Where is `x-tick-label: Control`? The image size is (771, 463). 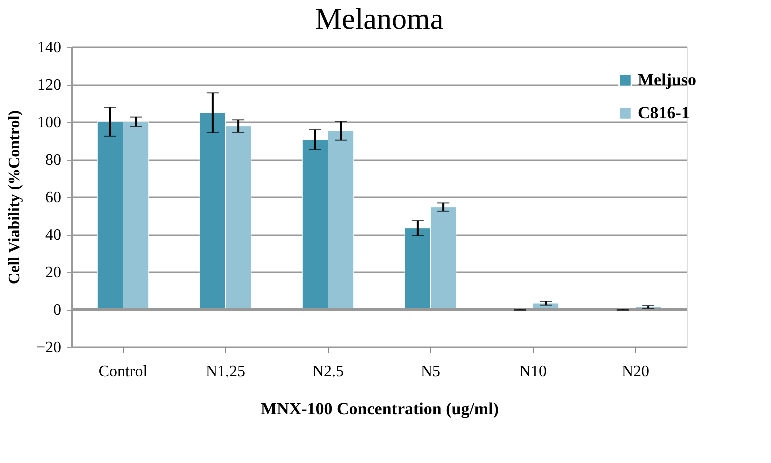
x-tick-label: Control is located at coordinates (123, 372).